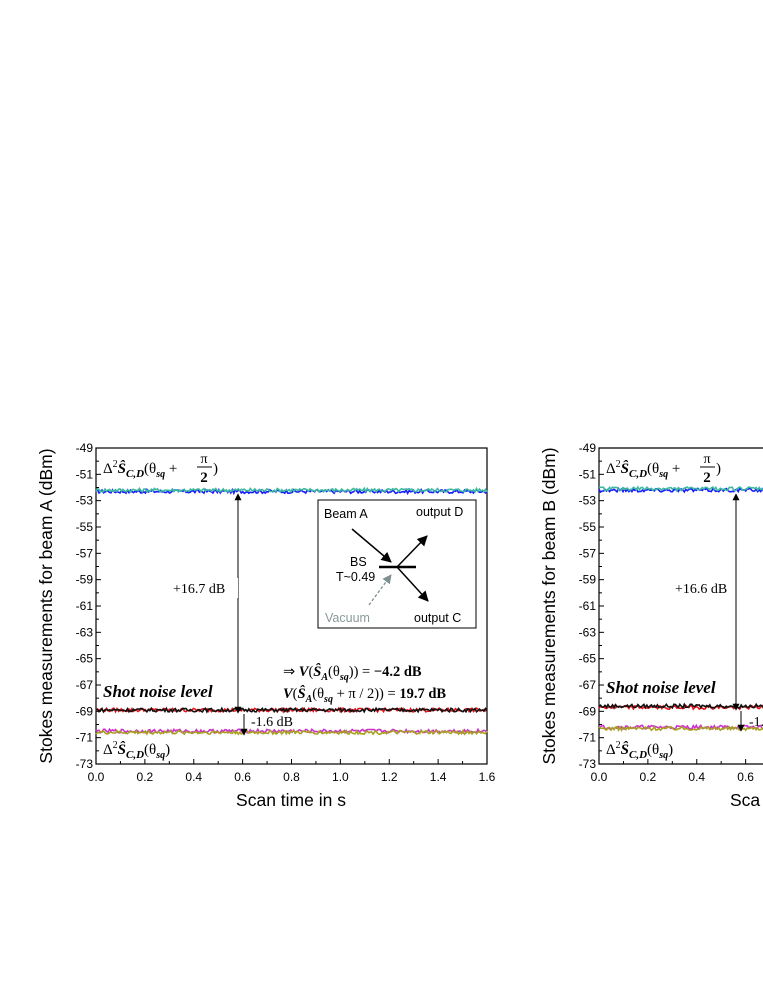 This screenshot has height=987, width=763. Describe the element at coordinates (272, 722) in the screenshot. I see `squeeze-label-a: -1.6 dB` at that location.